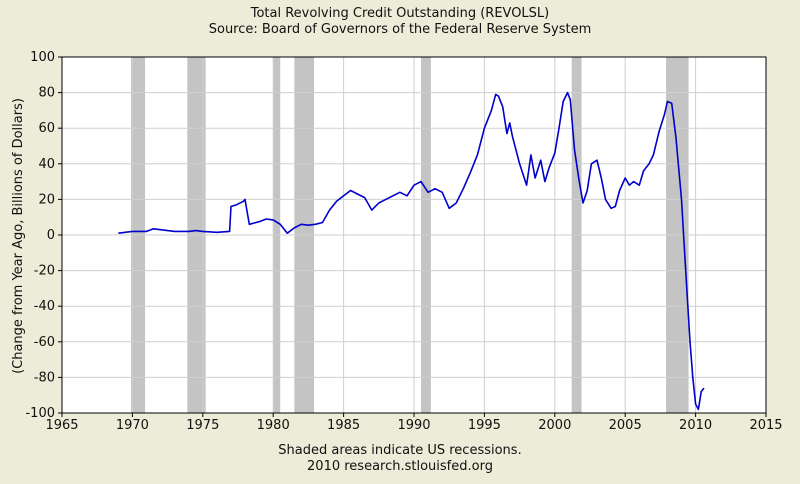 The width and height of the screenshot is (800, 484). I want to click on y-tick-label: -60, so click(44, 342).